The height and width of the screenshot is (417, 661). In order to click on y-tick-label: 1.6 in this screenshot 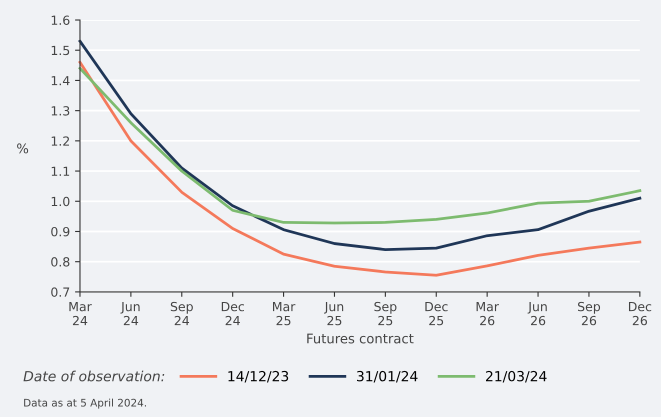, I will do `click(61, 20)`.